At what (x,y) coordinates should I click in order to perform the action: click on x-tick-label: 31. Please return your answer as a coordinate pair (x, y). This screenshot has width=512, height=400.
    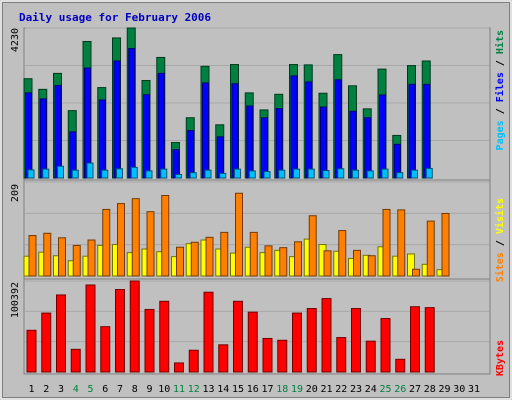
    Looking at the image, I should click on (474, 389).